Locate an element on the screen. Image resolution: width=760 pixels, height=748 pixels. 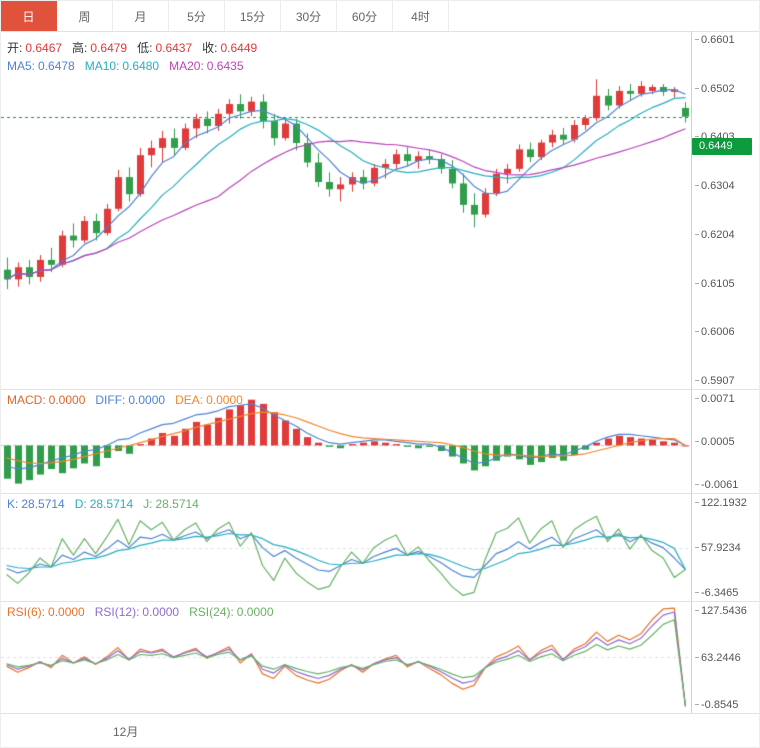
tab-5min: 5分 is located at coordinates (197, 16).